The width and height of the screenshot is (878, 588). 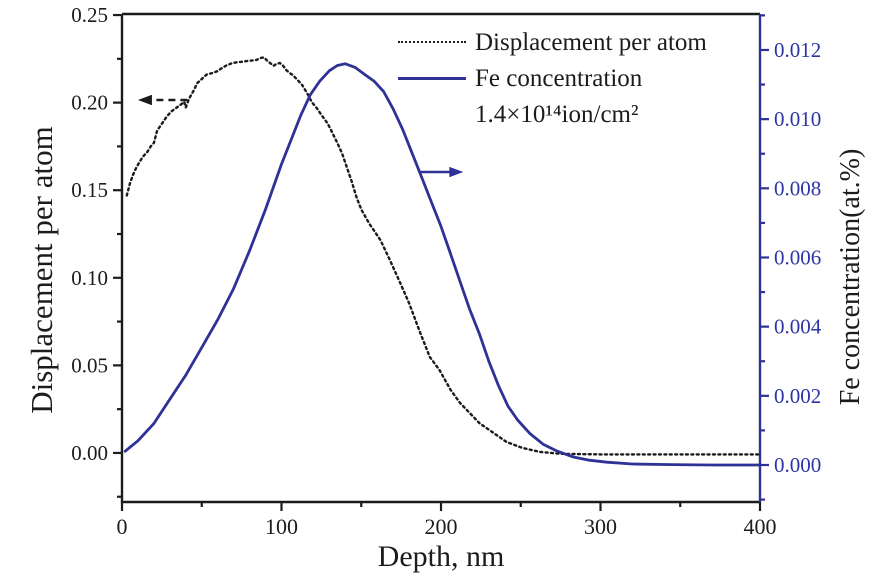 What do you see at coordinates (89, 103) in the screenshot?
I see `y-left-tick-label: 0.20` at bounding box center [89, 103].